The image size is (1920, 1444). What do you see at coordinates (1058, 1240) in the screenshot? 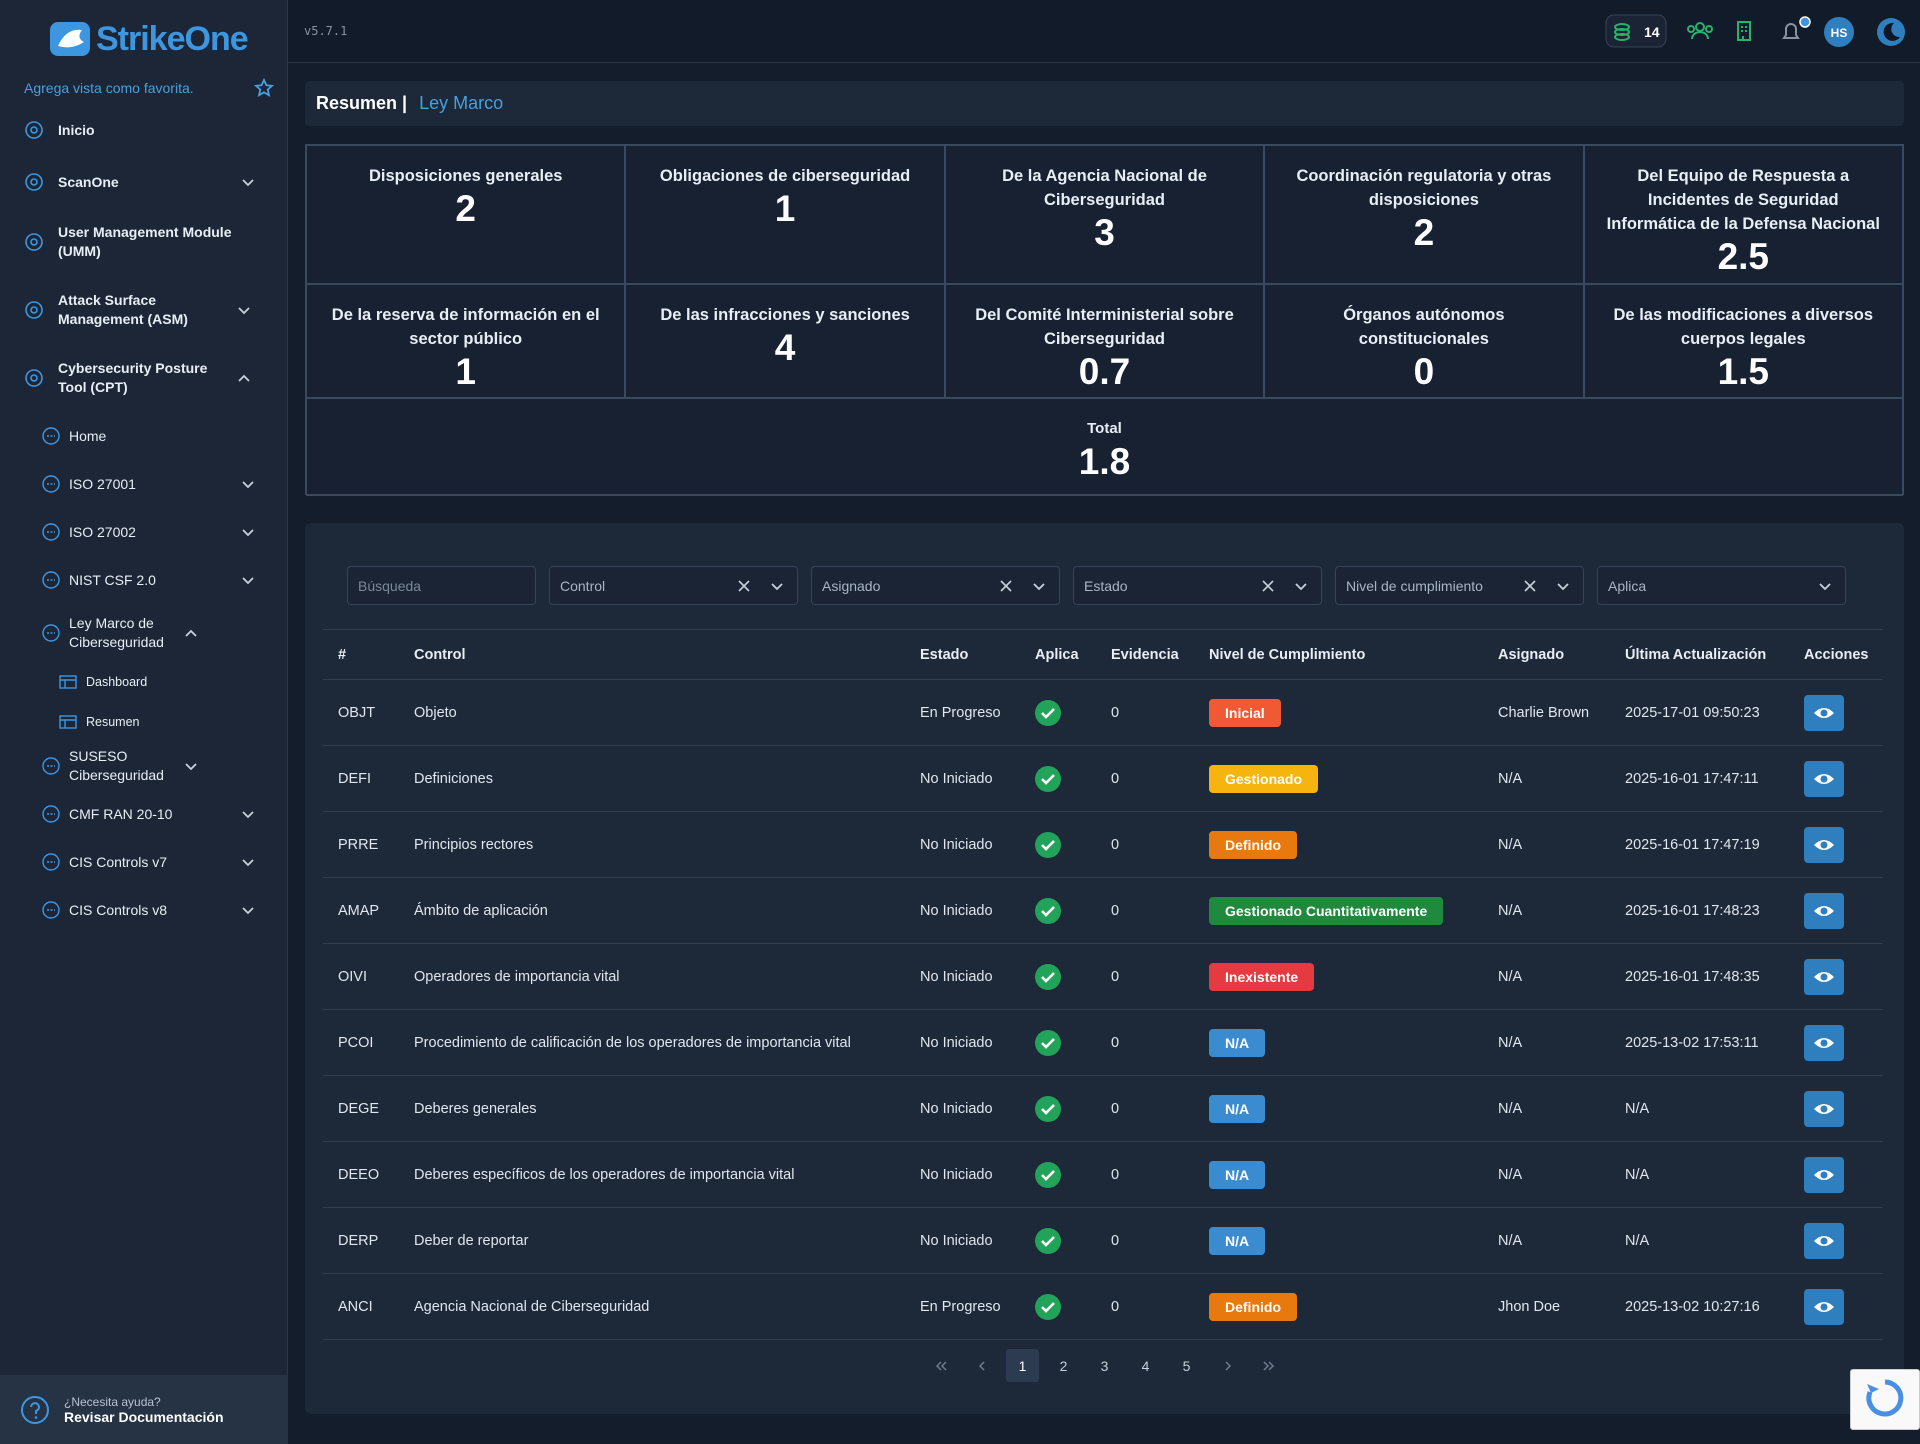
I see `cell-aplica` at bounding box center [1058, 1240].